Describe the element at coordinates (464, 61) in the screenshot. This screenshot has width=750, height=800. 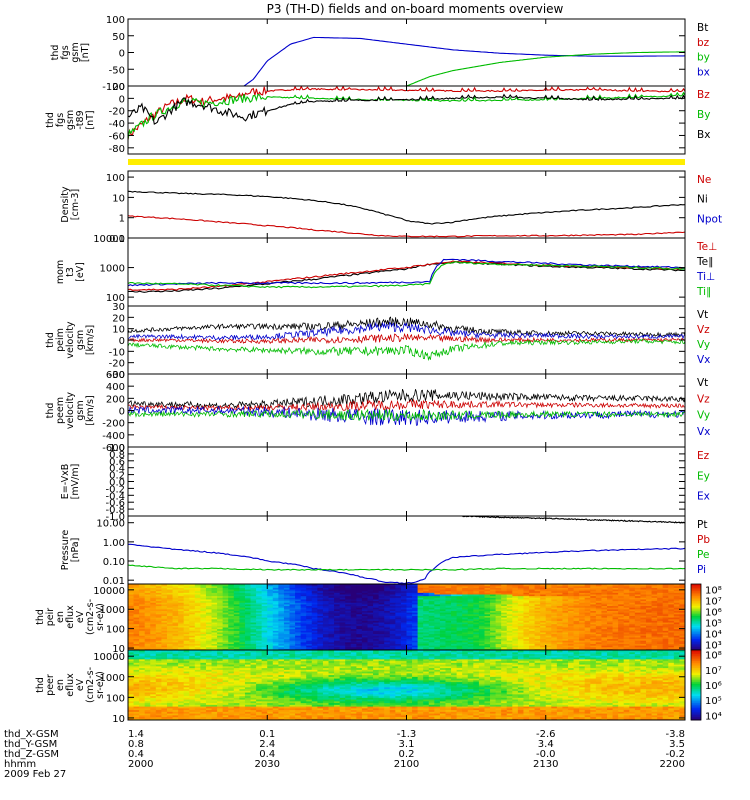
I see `series-group-fgs1` at that location.